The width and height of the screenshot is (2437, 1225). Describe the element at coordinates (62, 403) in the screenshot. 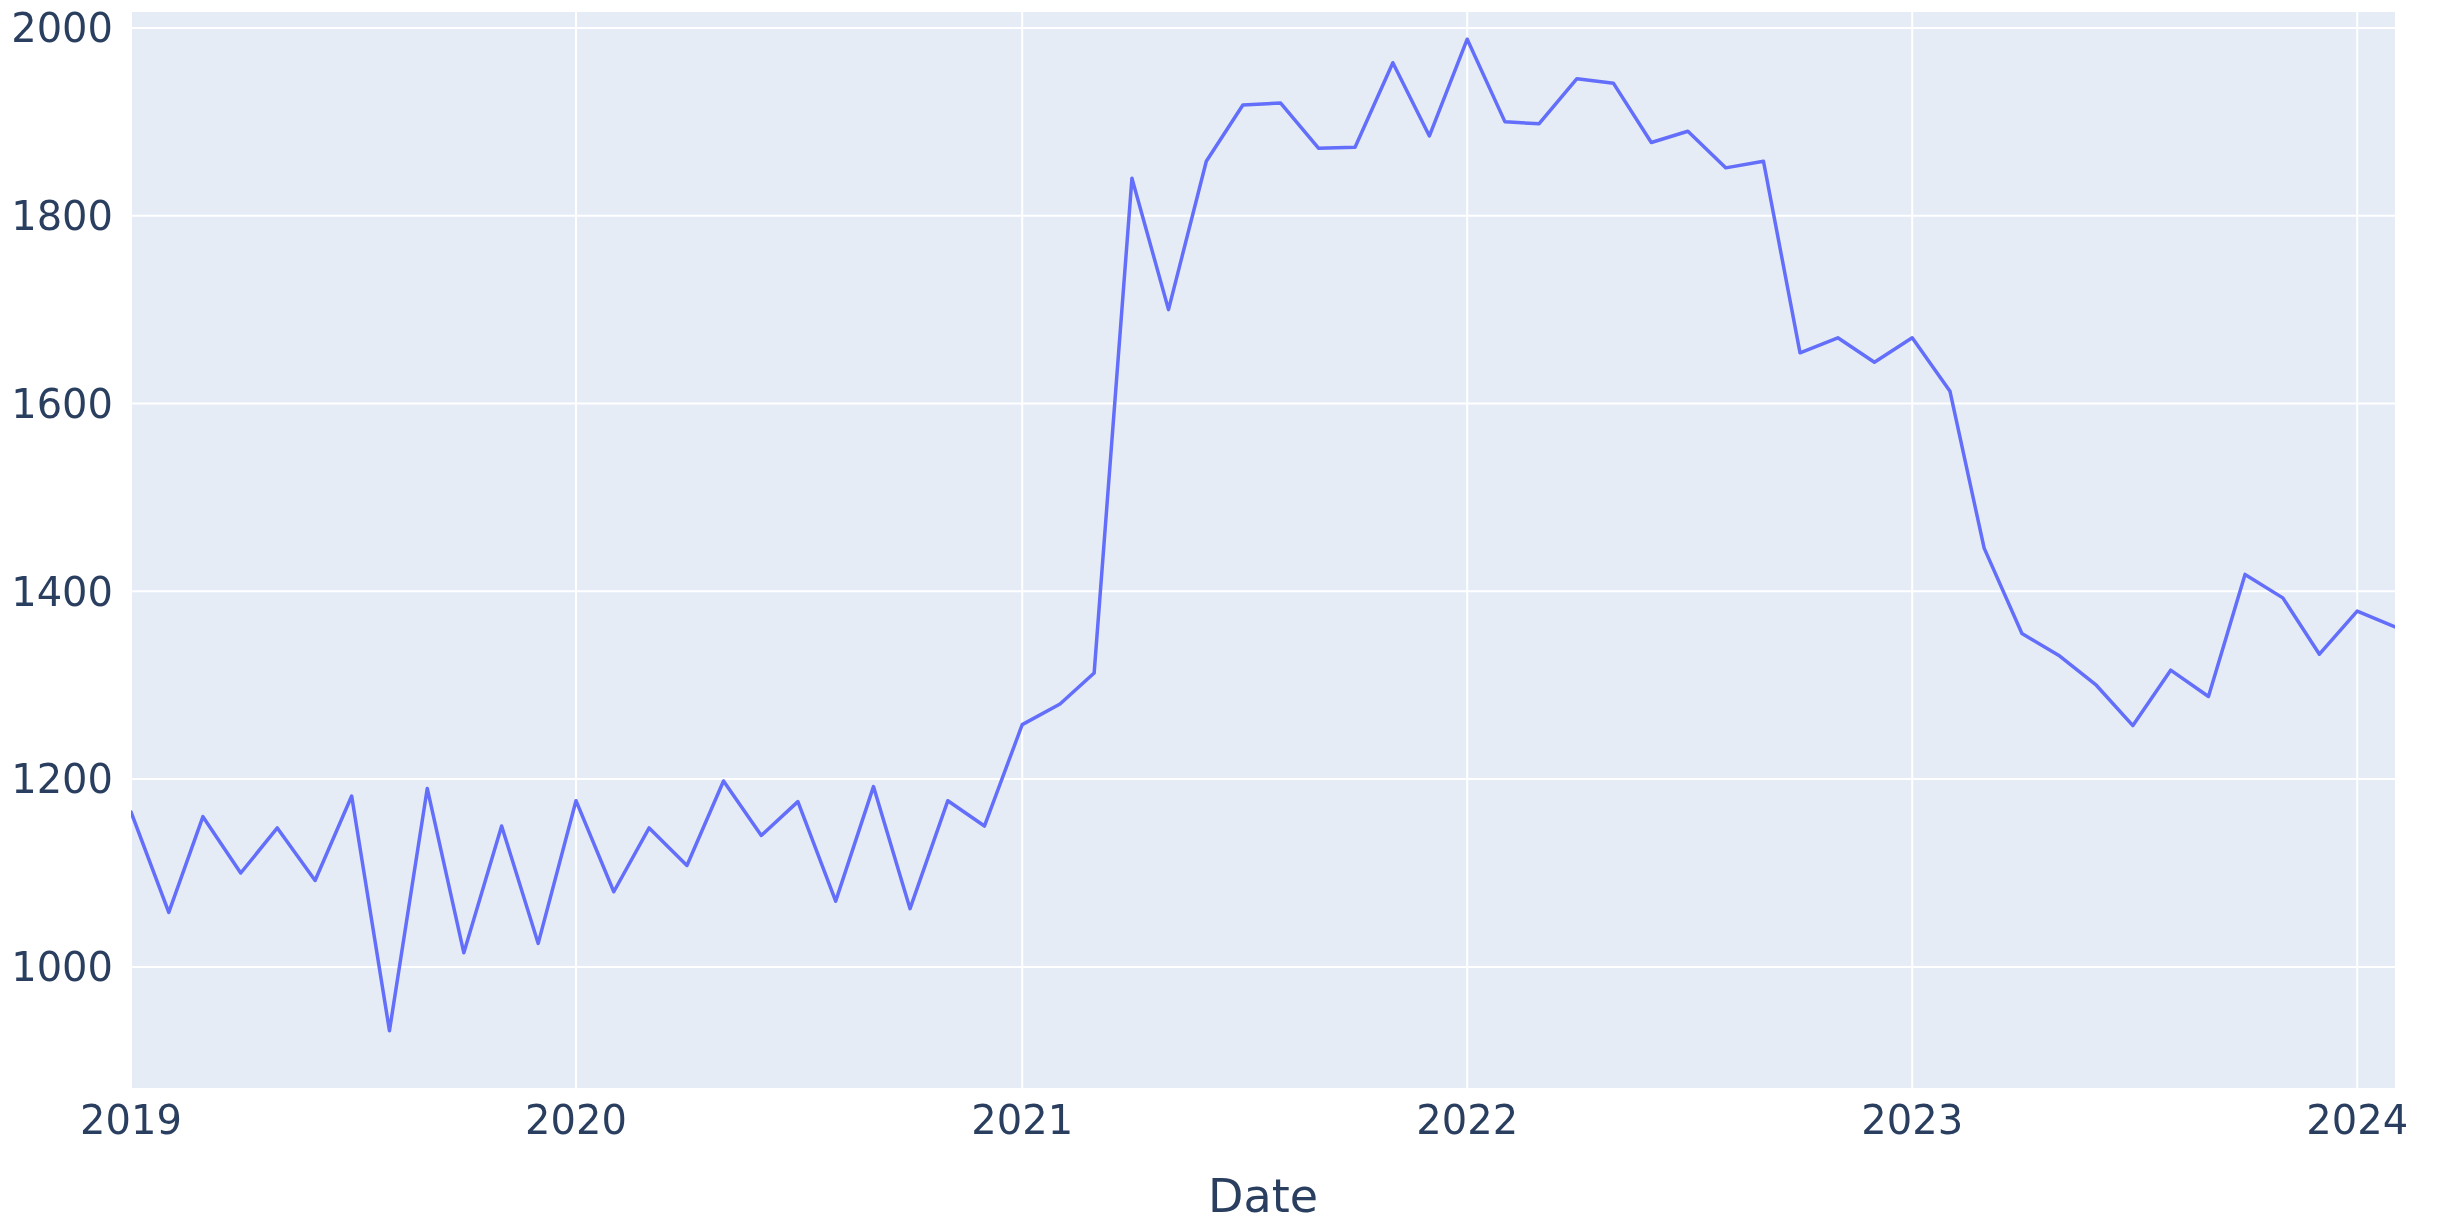

I see `y-tick-label: 1600` at that location.